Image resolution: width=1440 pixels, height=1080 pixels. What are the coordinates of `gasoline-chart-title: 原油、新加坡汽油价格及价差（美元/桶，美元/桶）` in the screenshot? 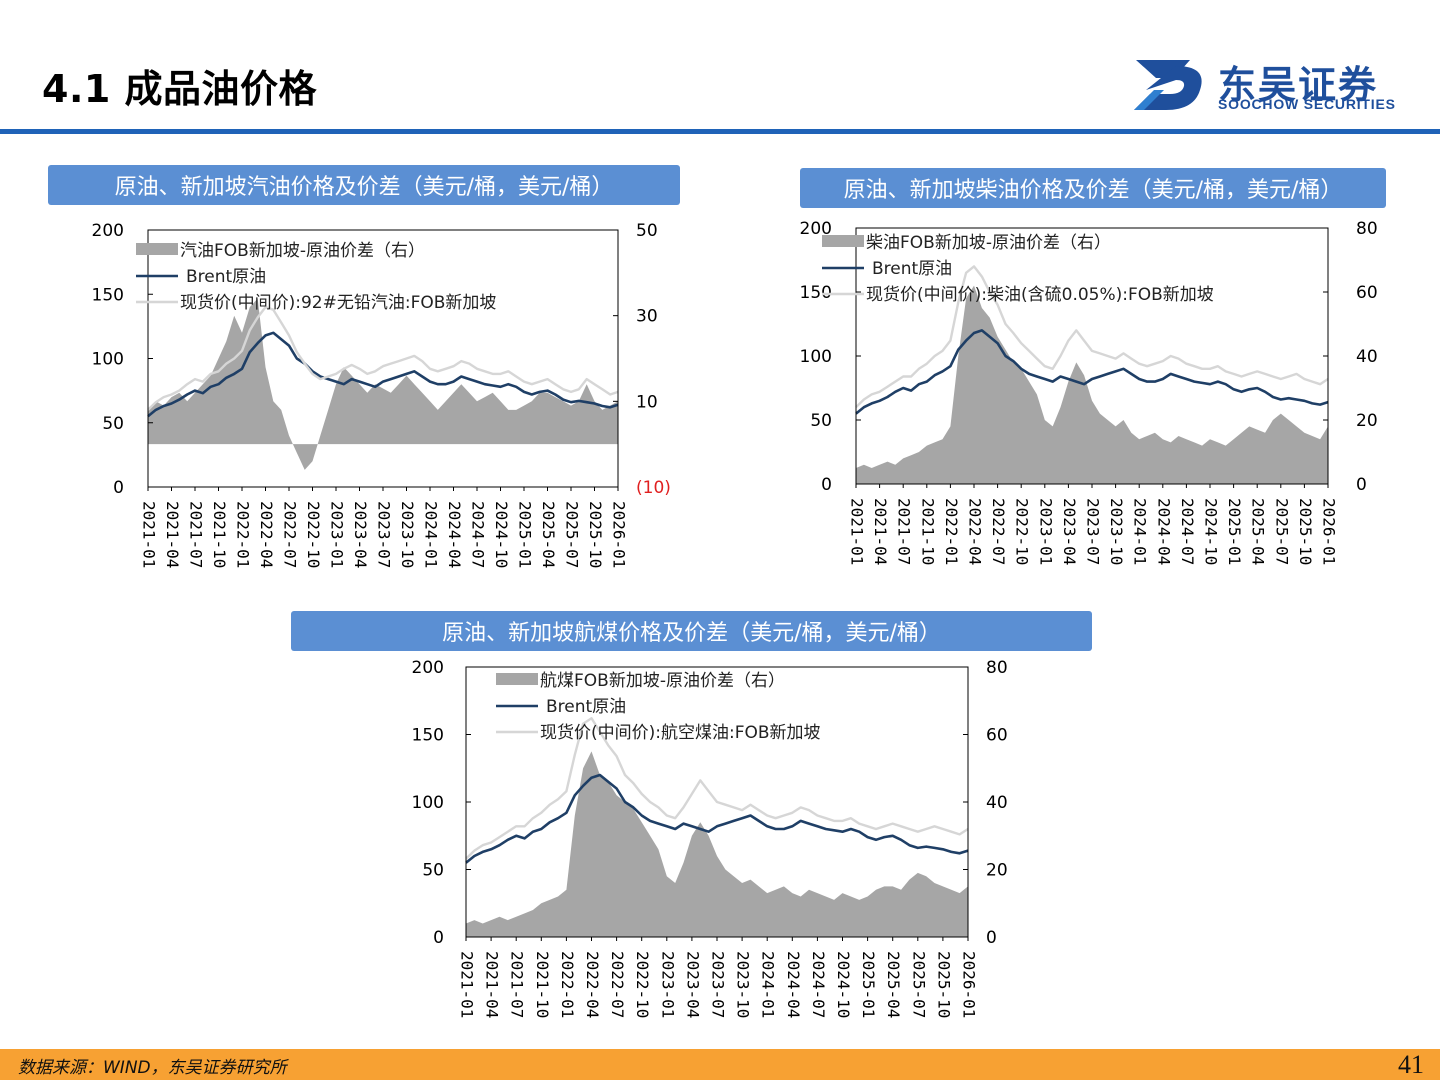 It's located at (364, 185).